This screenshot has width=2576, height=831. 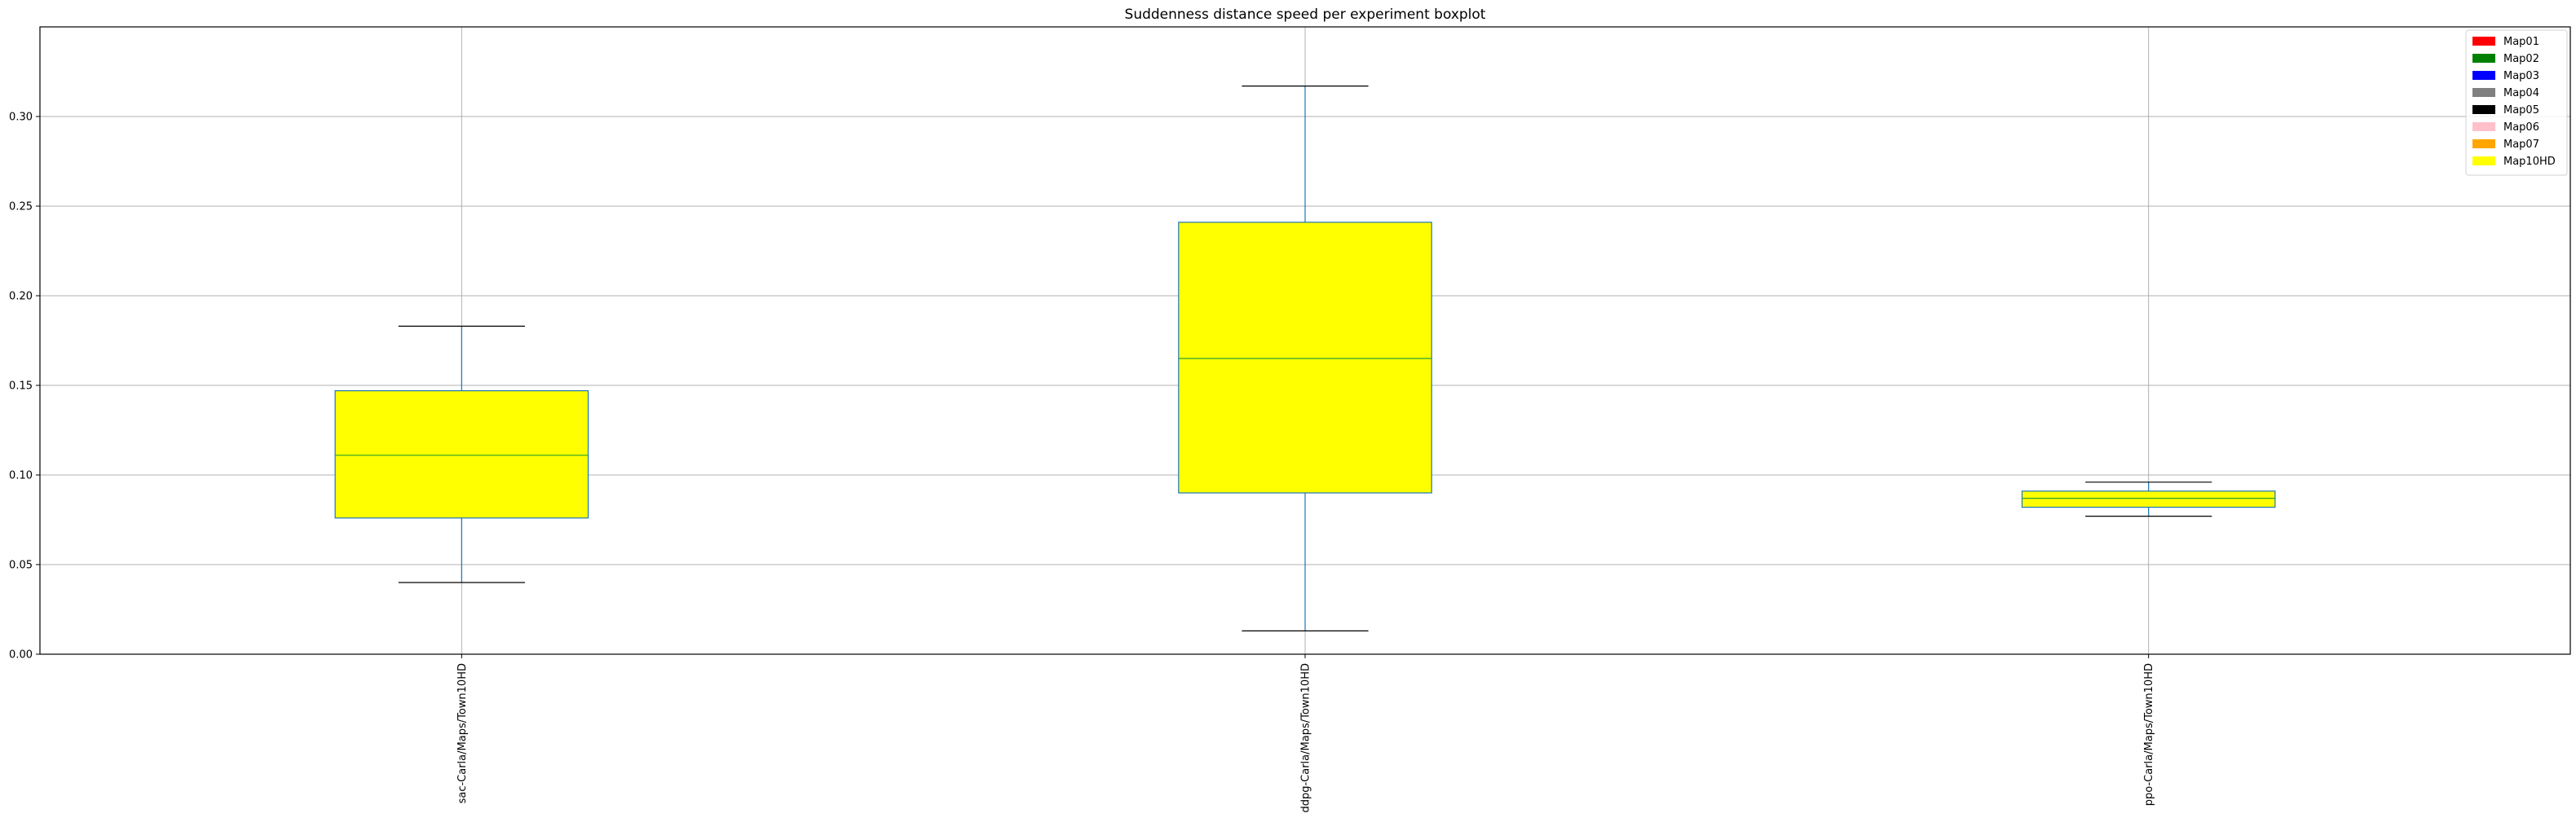 I want to click on x-tick-label: ddpg-Carla/Maps/Town10HD, so click(x=1306, y=738).